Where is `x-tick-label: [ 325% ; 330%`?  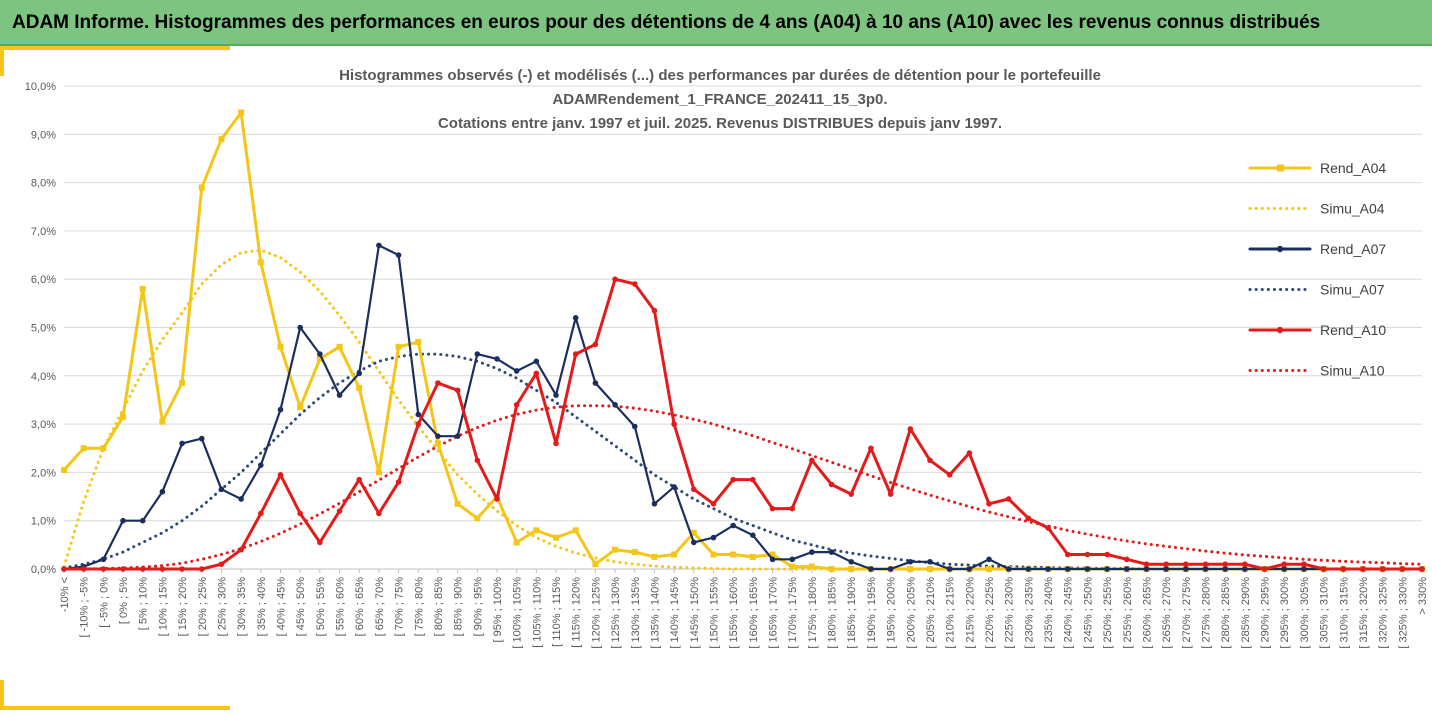
x-tick-label: [ 325% ; 330% is located at coordinates (1403, 613).